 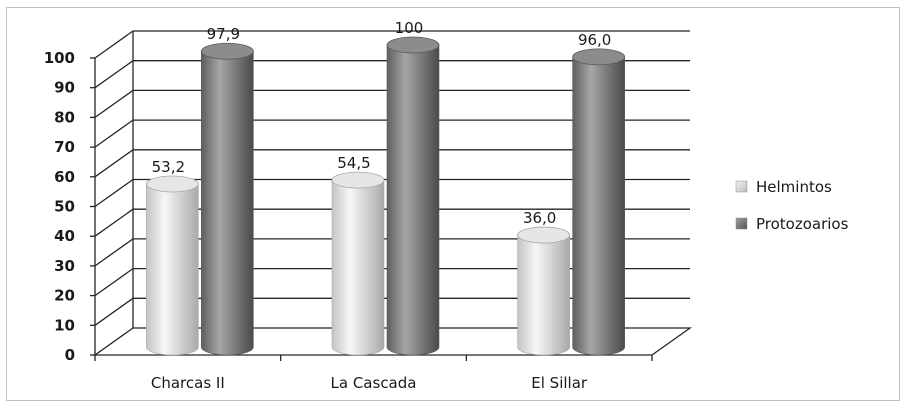 What do you see at coordinates (168, 167) in the screenshot?
I see `data-label: 53,2` at bounding box center [168, 167].